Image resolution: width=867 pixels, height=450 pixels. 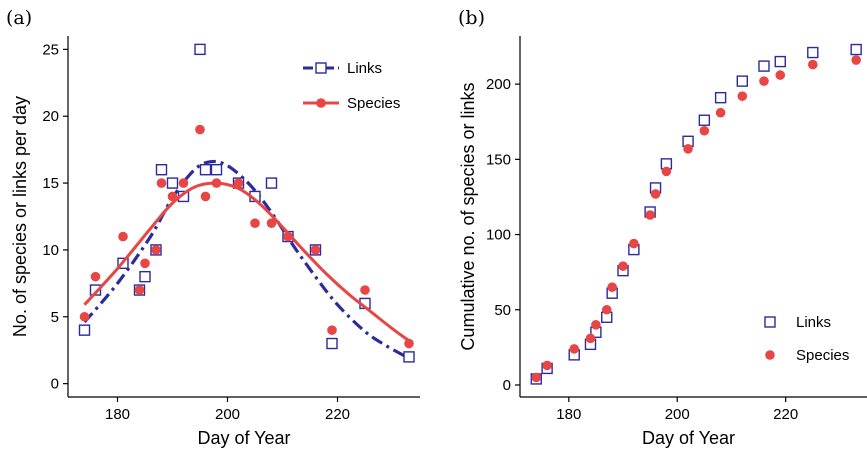 I want to click on fit-line-species, so click(x=246, y=262).